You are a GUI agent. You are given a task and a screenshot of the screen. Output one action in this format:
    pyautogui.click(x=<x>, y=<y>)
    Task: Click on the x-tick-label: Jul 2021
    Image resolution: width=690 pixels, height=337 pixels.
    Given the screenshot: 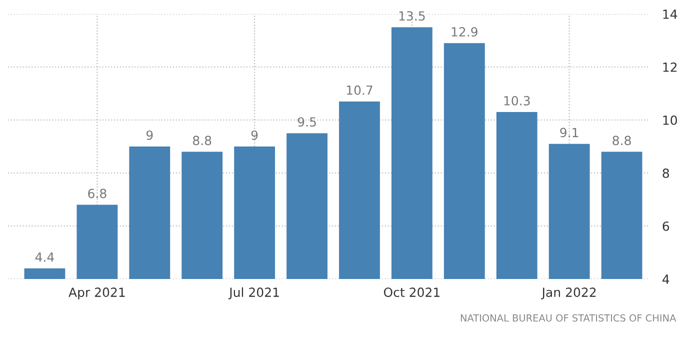 What is the action you would take?
    pyautogui.click(x=253, y=293)
    